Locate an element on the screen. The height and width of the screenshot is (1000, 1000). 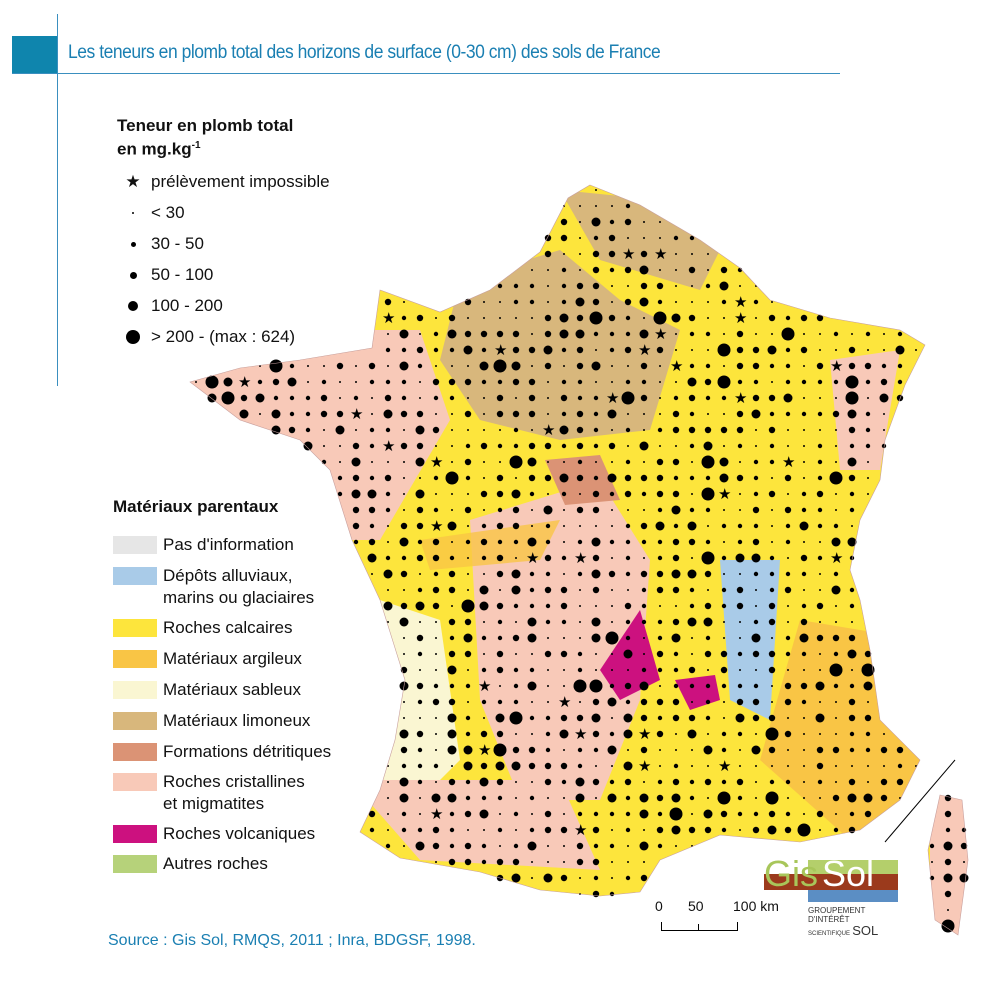
legend-label: 30 - 50 is located at coordinates (177, 243).